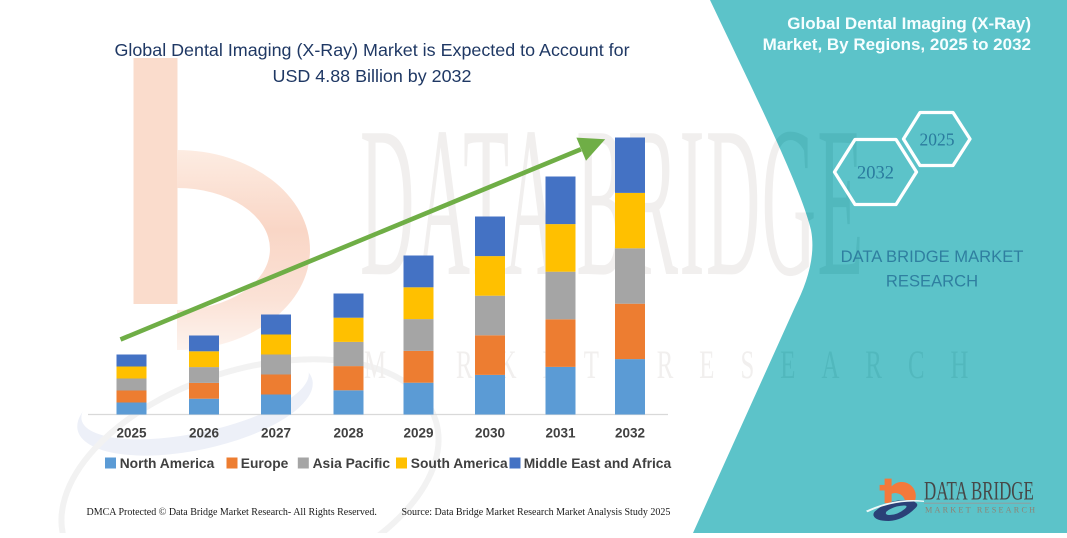  What do you see at coordinates (979, 491) in the screenshot?
I see `svg-text: DATA BRIDGE` at bounding box center [979, 491].